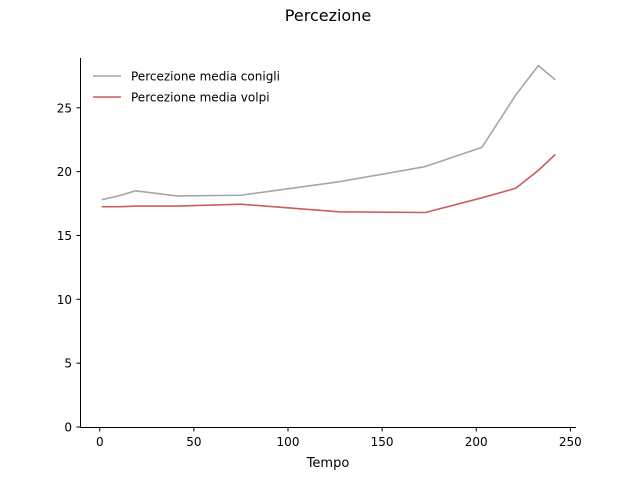 The height and width of the screenshot is (480, 640). Describe the element at coordinates (64, 108) in the screenshot. I see `y-tick-label: 25` at that location.